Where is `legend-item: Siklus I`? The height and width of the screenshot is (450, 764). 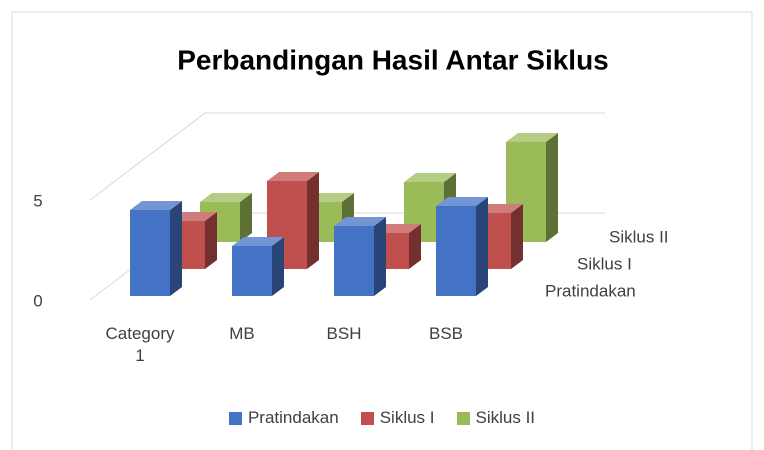
legend-item: Siklus I is located at coordinates (397, 418).